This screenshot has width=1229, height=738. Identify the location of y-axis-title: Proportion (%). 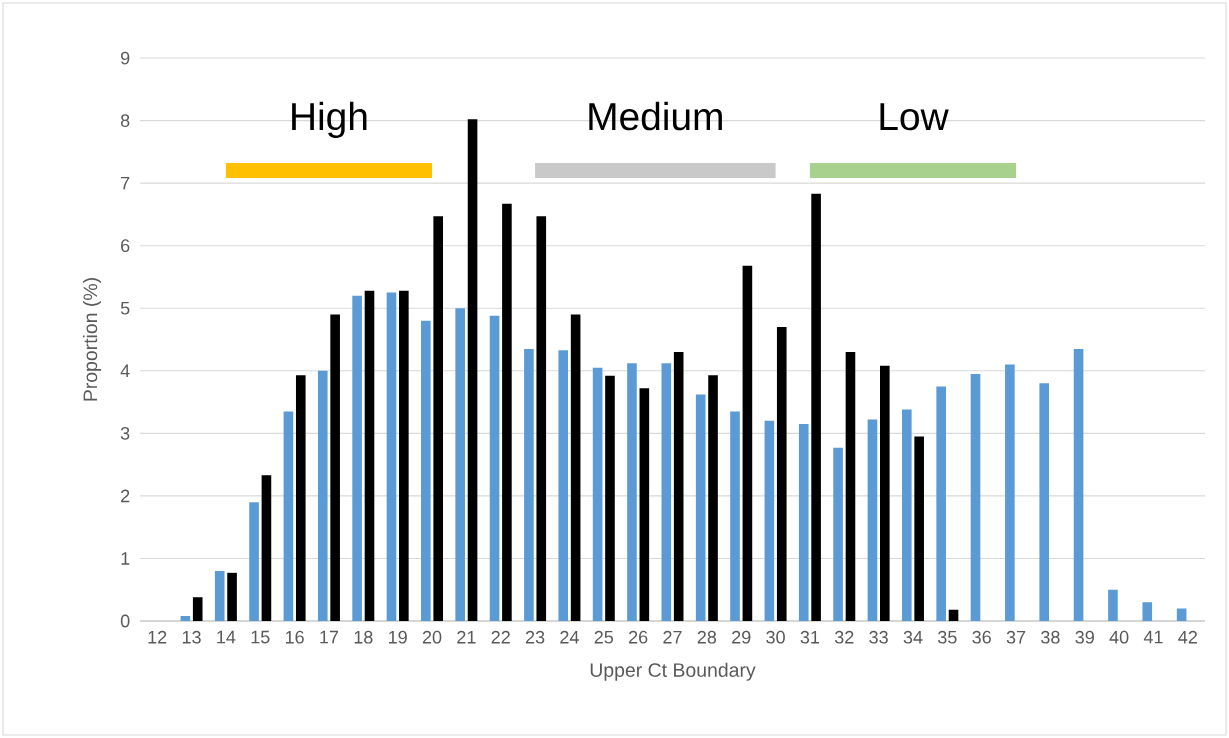
(92, 339).